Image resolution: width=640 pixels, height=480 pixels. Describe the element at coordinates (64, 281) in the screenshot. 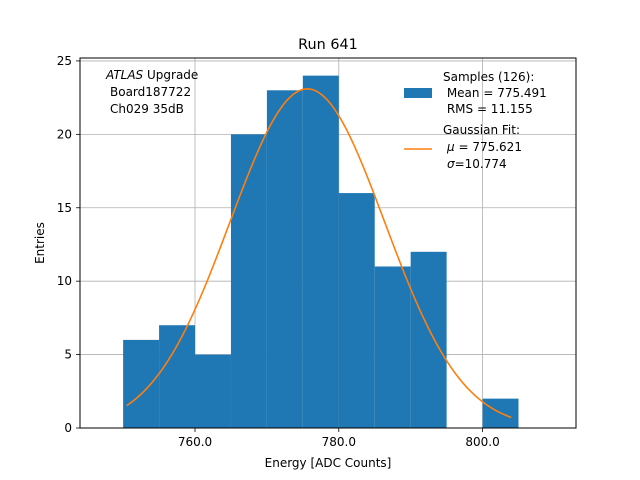

I see `y-tick-label: 10` at that location.